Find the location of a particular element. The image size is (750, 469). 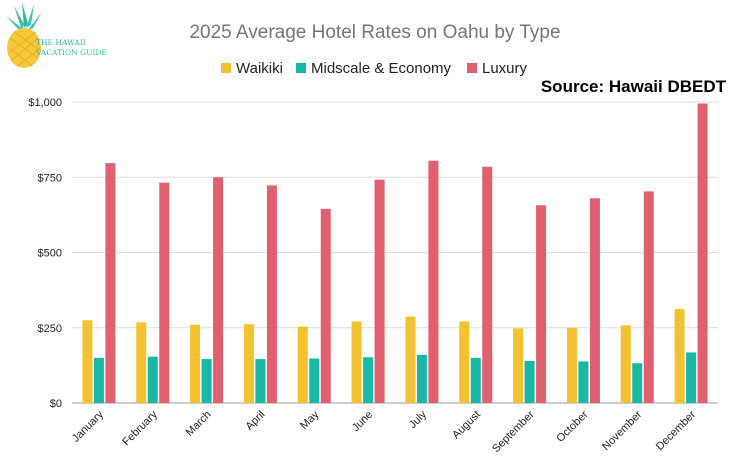

x-tick-label: August is located at coordinates (466, 425).